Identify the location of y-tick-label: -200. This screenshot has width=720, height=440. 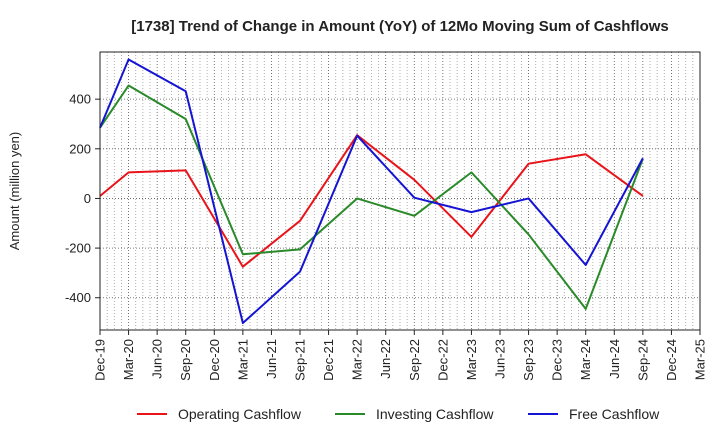
(78, 248).